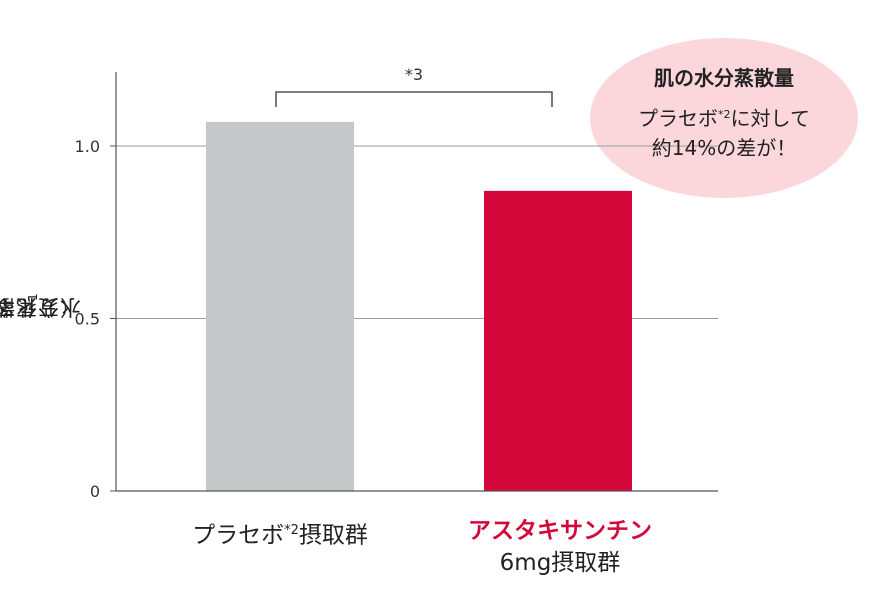 The width and height of the screenshot is (880, 600). What do you see at coordinates (87, 319) in the screenshot?
I see `y-tick-label: 0.5` at bounding box center [87, 319].